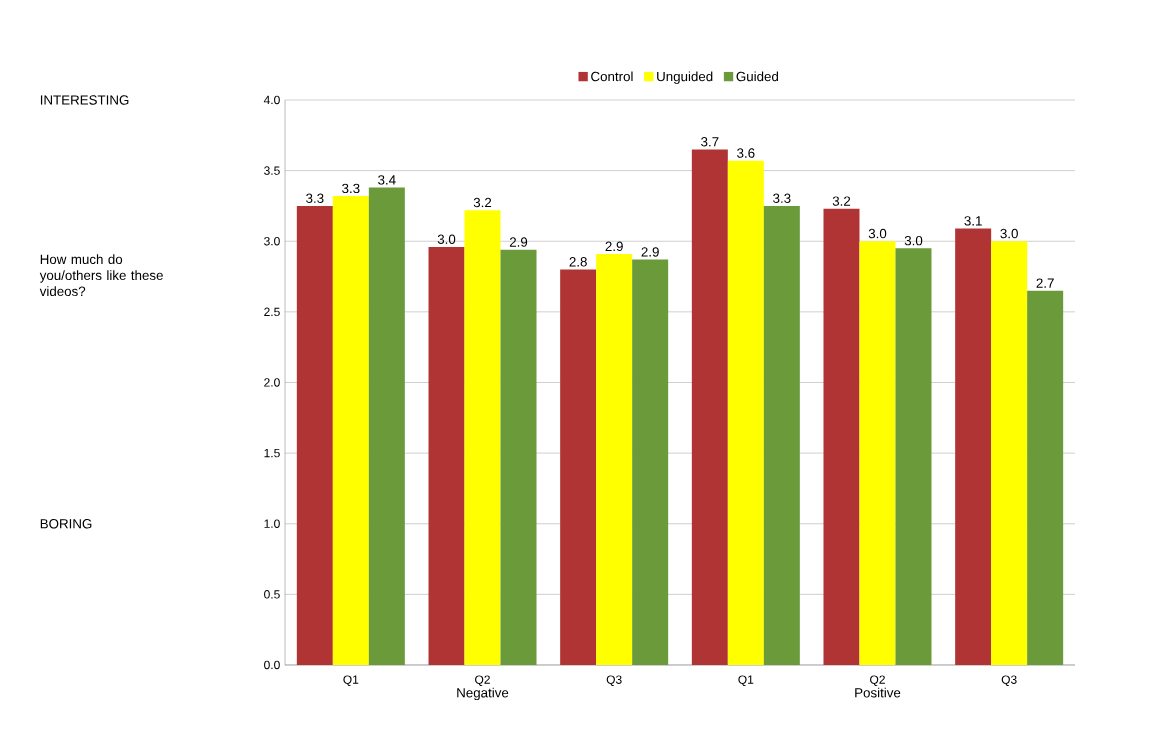 This screenshot has width=1156, height=755. Describe the element at coordinates (612, 76) in the screenshot. I see `legend-label: Control` at that location.